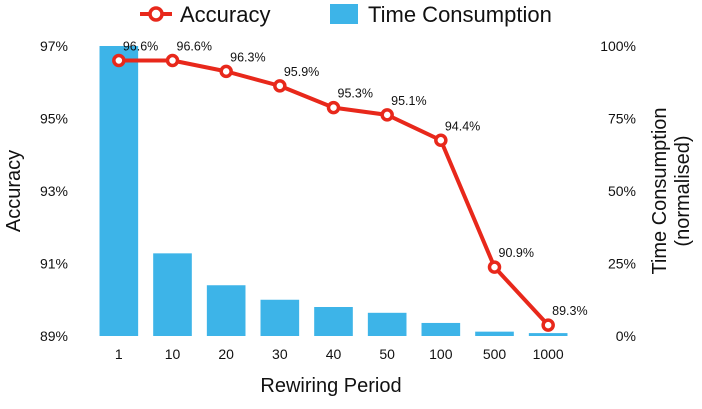 The width and height of the screenshot is (702, 409). What do you see at coordinates (54, 46) in the screenshot?
I see `left-tick-label-0: 97%` at bounding box center [54, 46].